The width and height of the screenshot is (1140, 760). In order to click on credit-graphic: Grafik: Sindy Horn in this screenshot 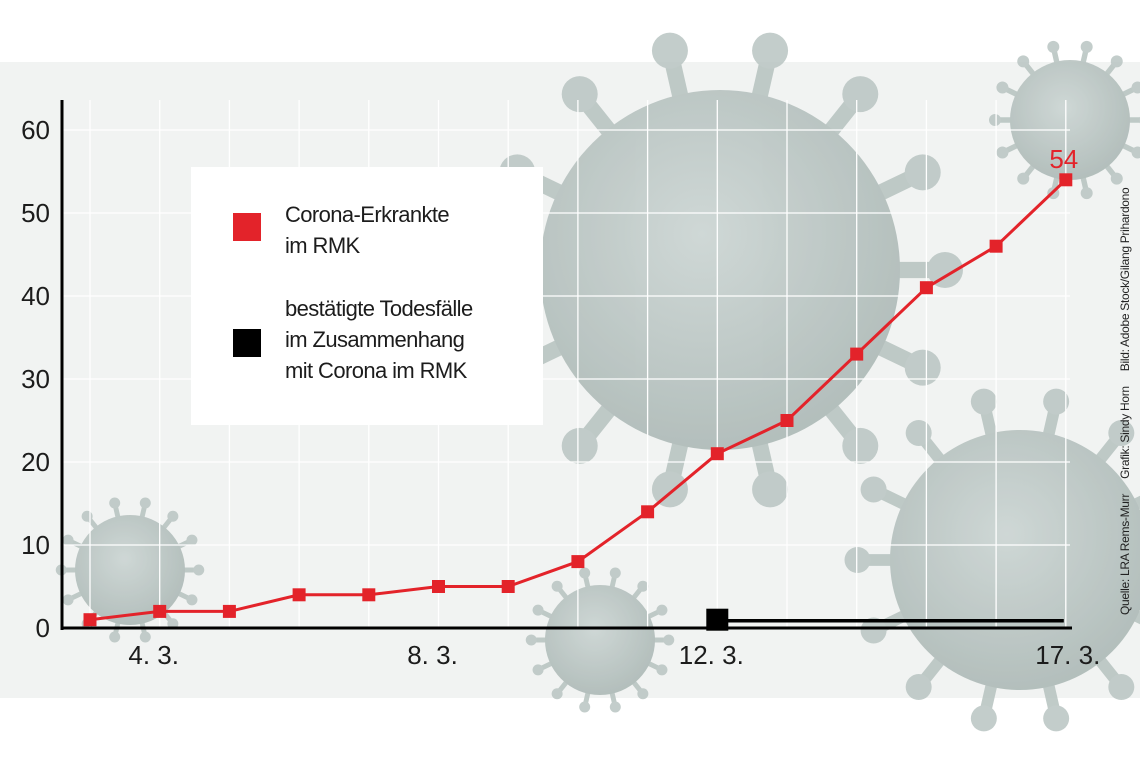, I will do `click(1125, 432)`.